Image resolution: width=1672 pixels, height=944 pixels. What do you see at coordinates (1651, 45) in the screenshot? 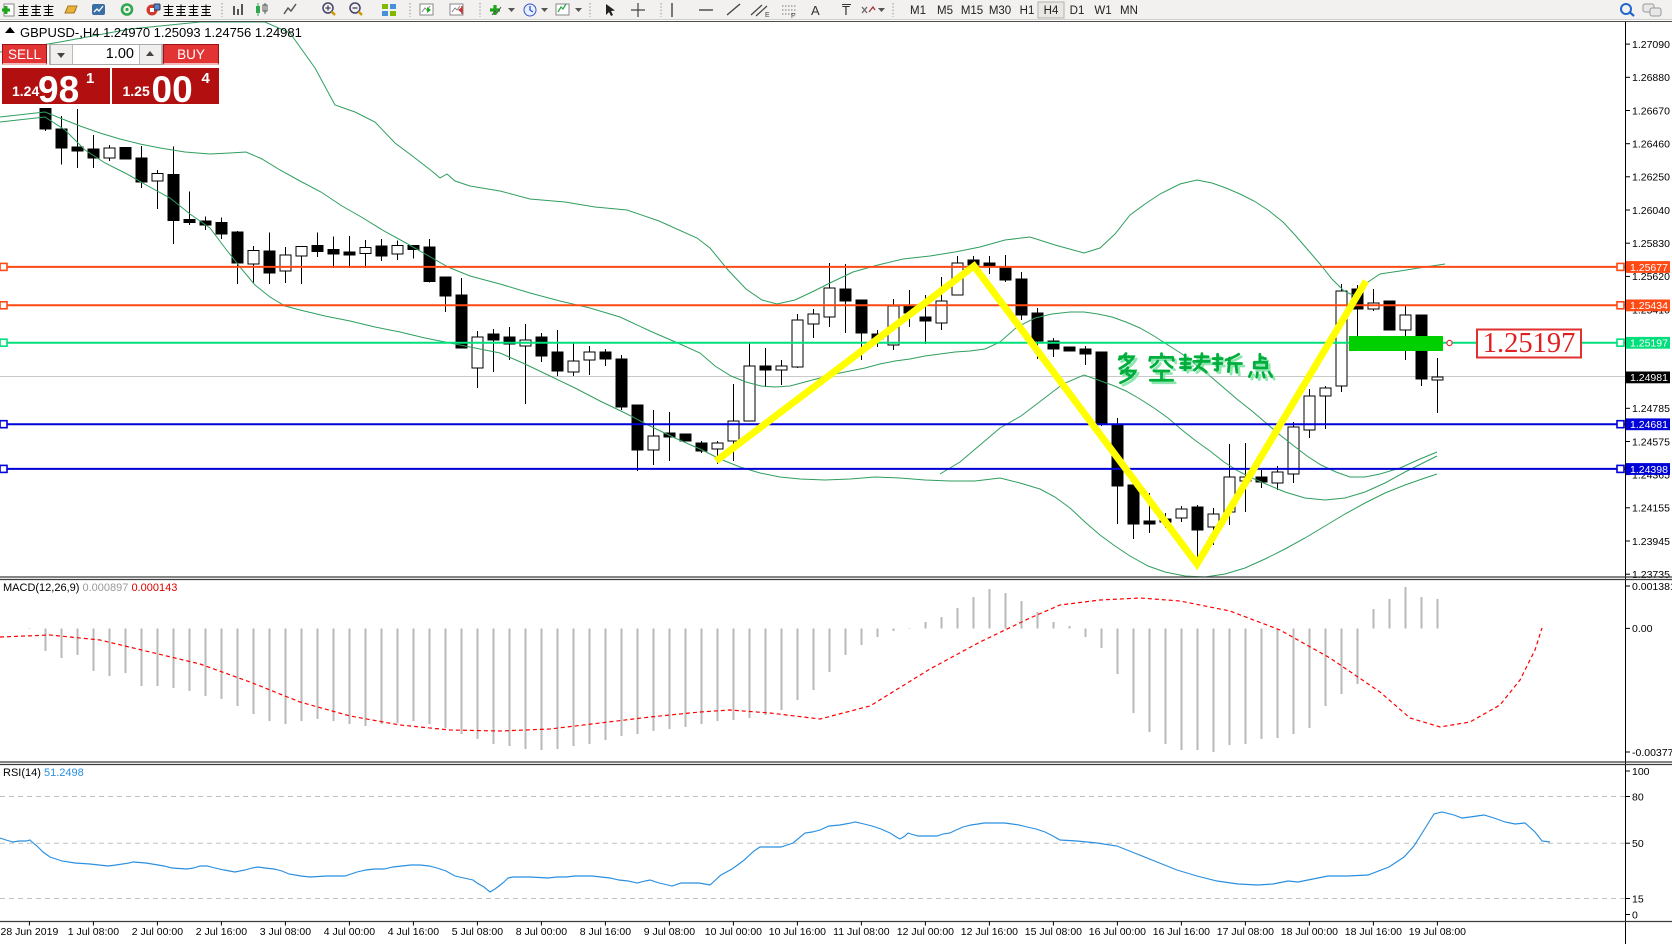
I see `svg-text: 1.27090` at bounding box center [1651, 45].